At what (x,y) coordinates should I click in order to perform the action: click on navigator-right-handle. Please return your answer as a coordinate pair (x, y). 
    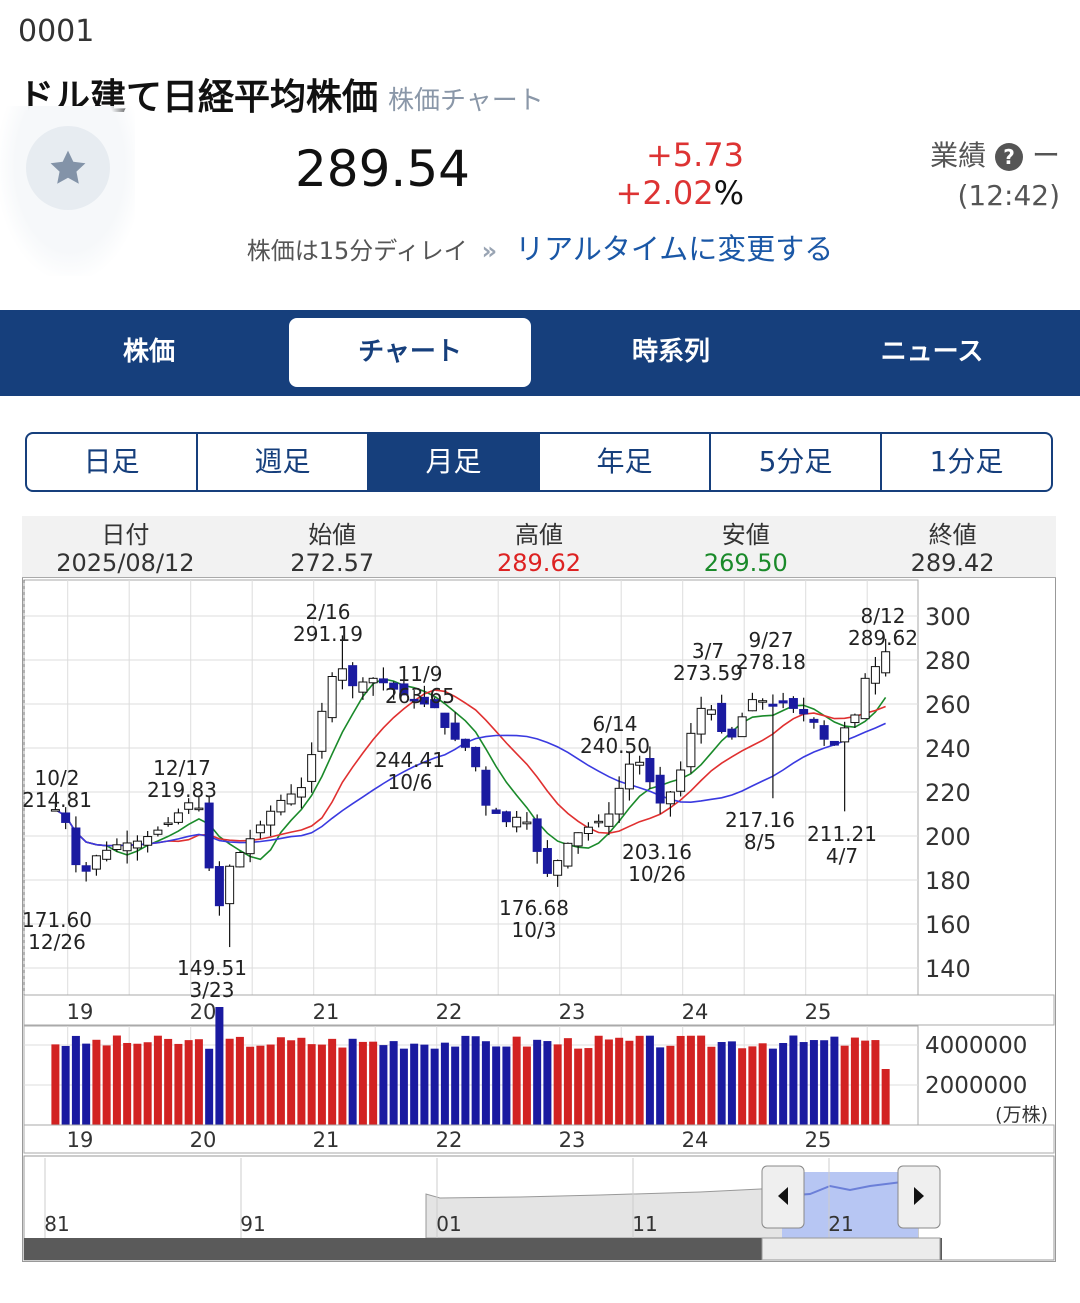
    Looking at the image, I should click on (919, 1197).